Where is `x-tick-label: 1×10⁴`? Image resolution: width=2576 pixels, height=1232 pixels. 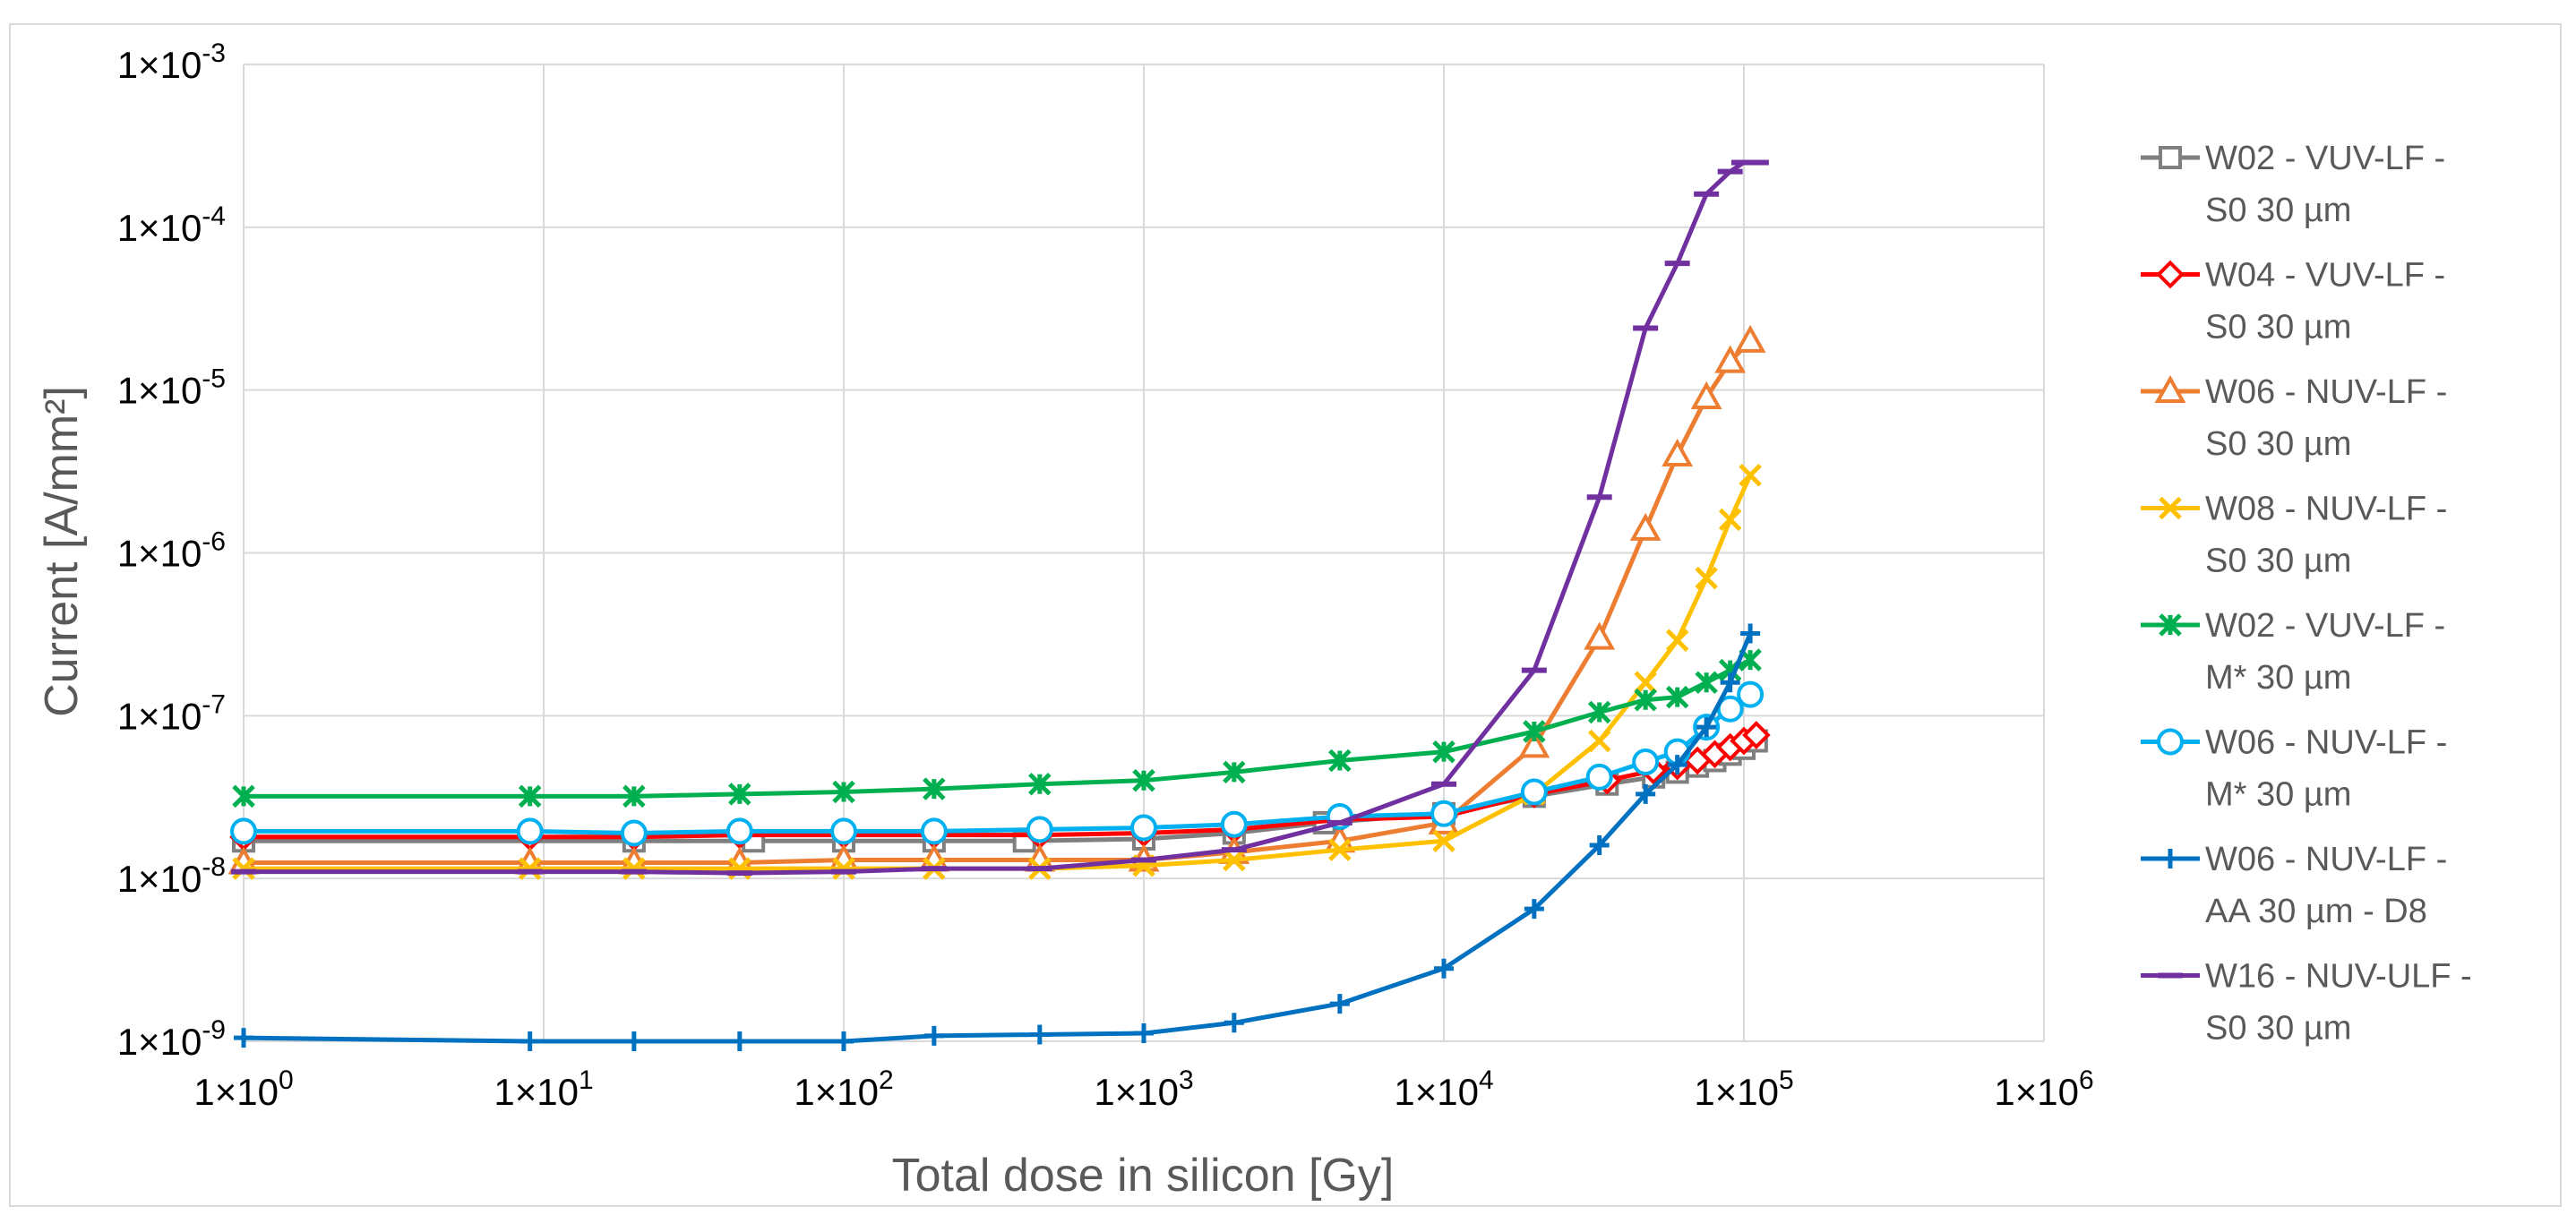
x-tick-label: 1×10⁴ is located at coordinates (1443, 1089).